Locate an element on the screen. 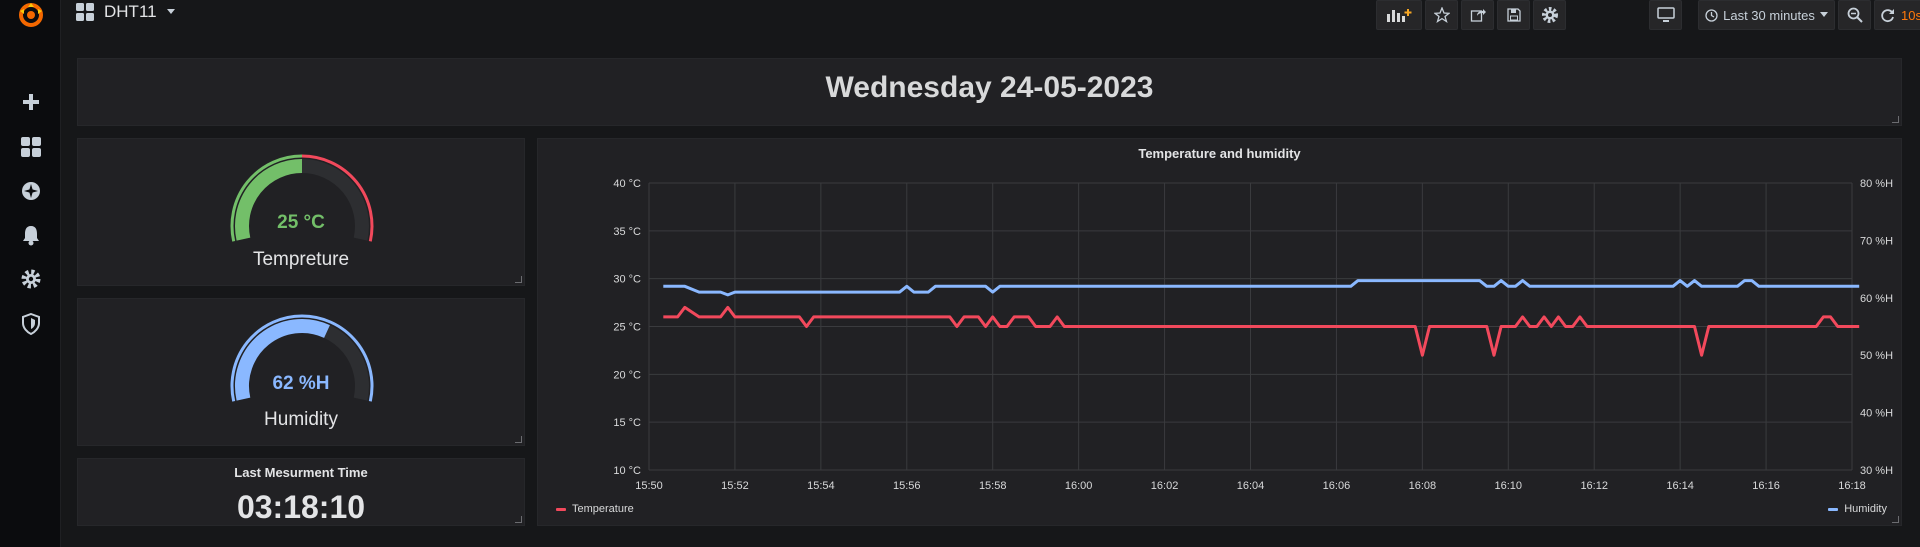 The height and width of the screenshot is (547, 1920). y-left-tick-label: 35 °C is located at coordinates (627, 232).